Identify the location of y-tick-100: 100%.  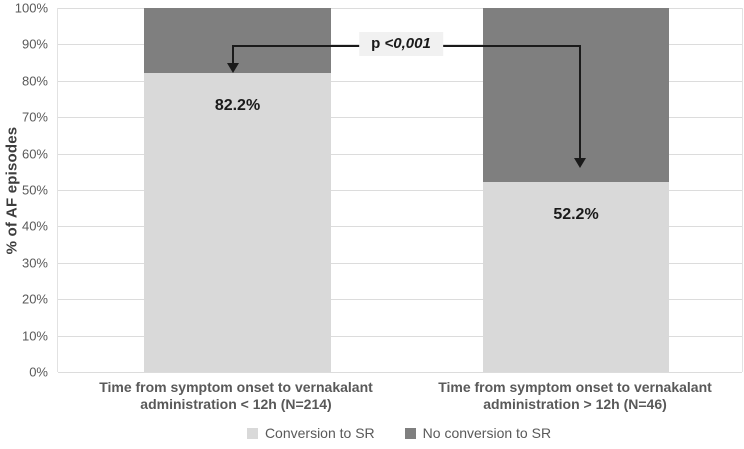
(31, 8).